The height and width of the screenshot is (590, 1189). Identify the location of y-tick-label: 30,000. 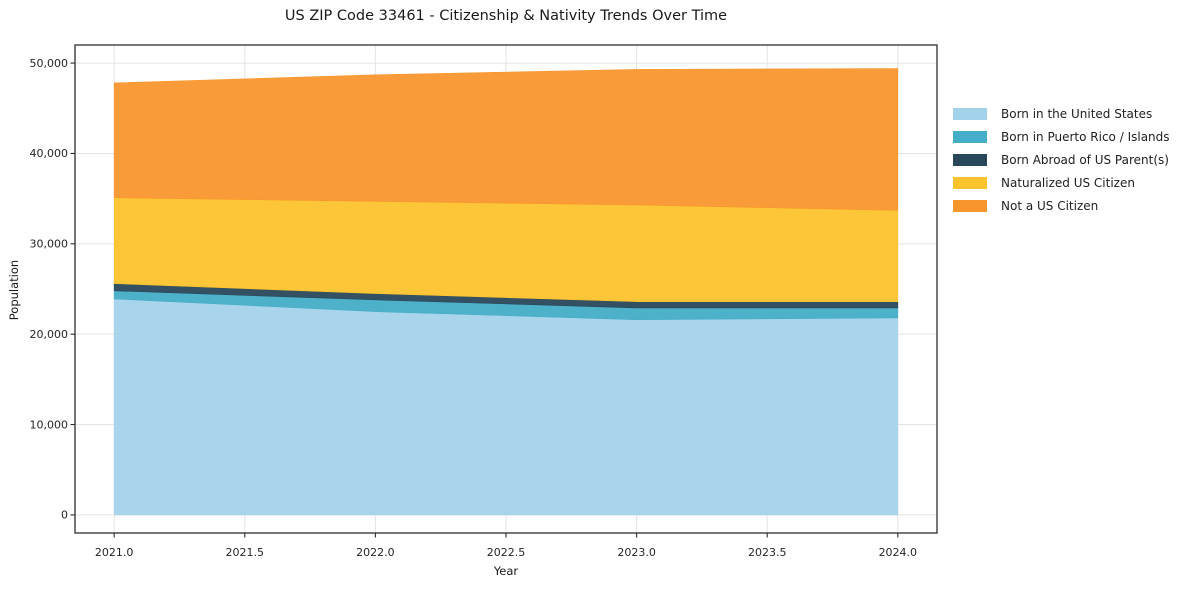
(49, 244).